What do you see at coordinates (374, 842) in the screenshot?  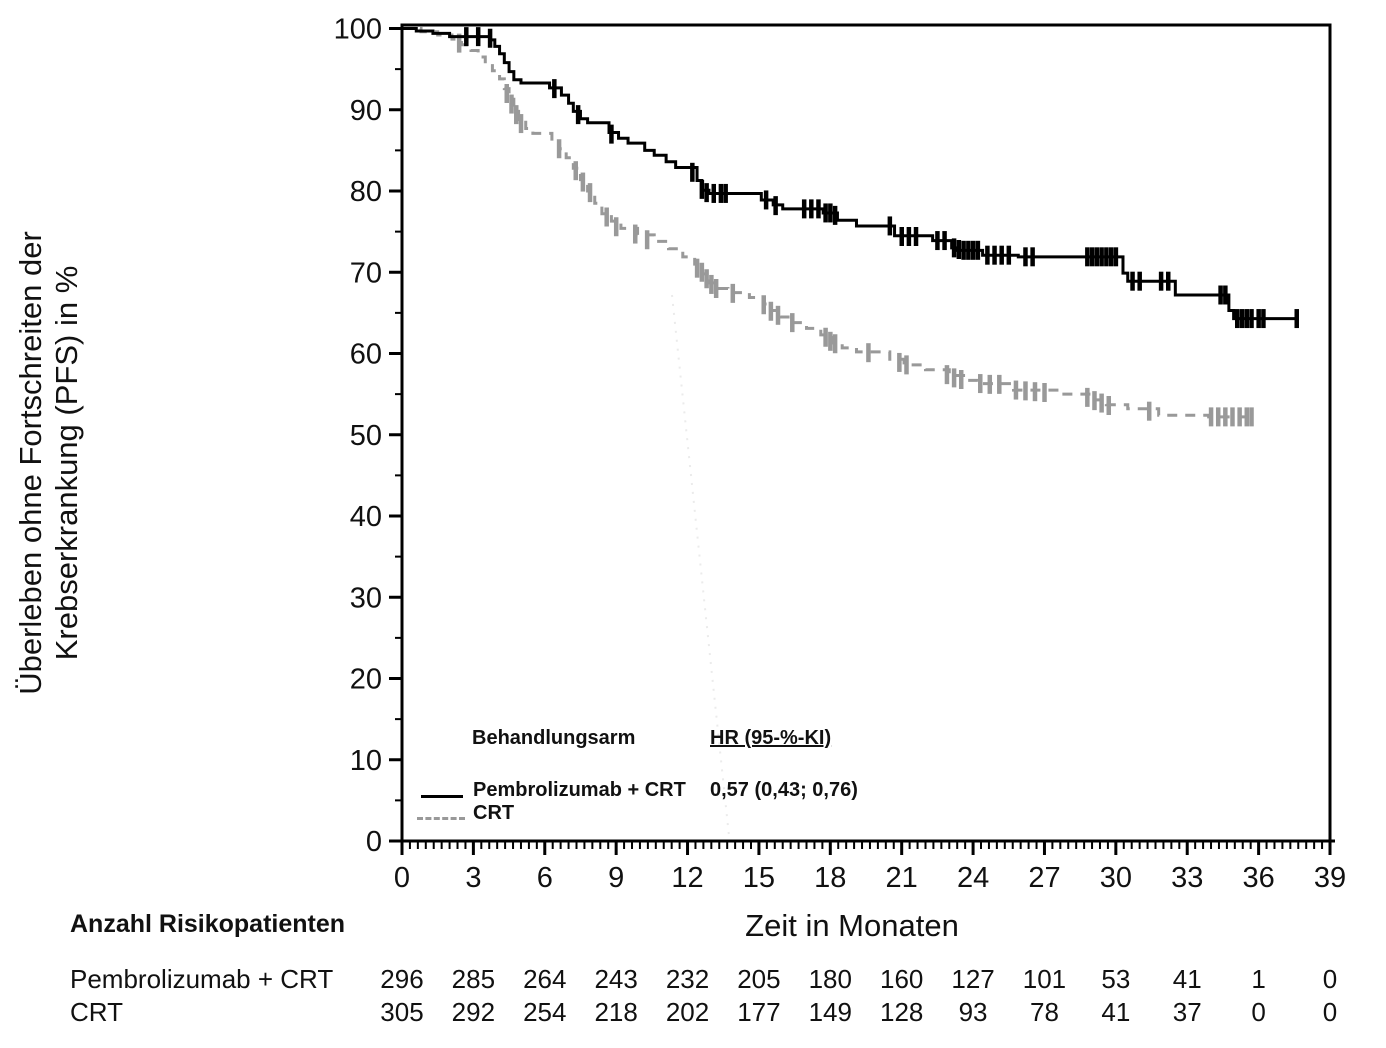 I see `y-tick-label: 0` at bounding box center [374, 842].